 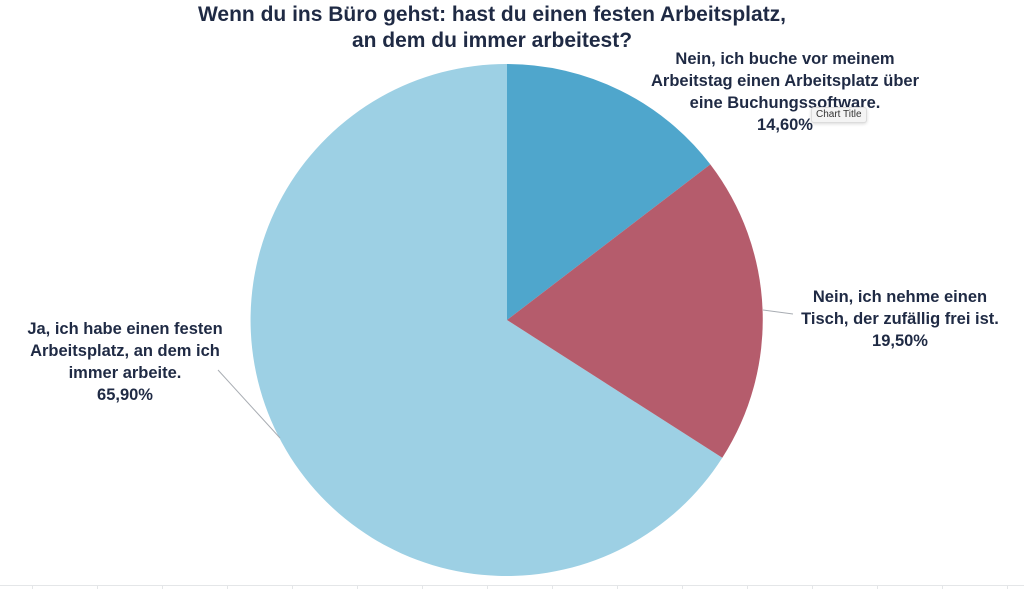 I want to click on label-line: Arbeitsplatz, an dem ich, so click(x=125, y=351).